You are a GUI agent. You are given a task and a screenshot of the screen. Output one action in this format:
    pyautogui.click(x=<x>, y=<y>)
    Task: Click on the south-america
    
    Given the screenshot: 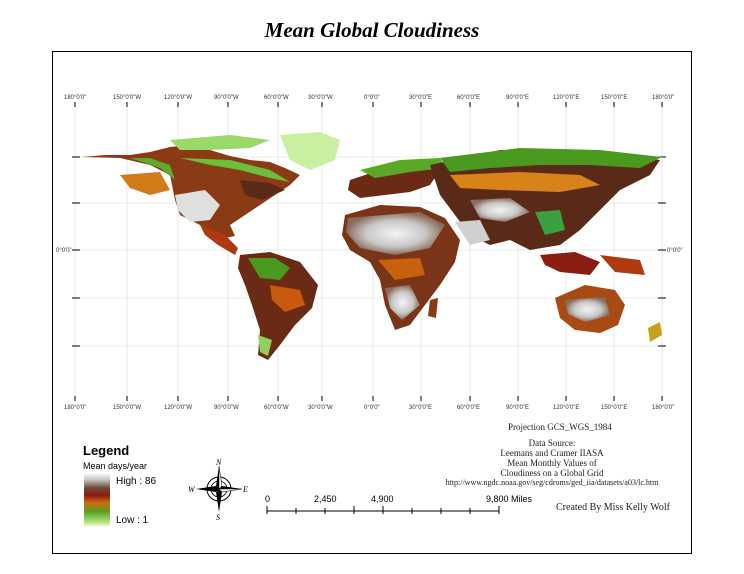 What is the action you would take?
    pyautogui.click(x=278, y=306)
    